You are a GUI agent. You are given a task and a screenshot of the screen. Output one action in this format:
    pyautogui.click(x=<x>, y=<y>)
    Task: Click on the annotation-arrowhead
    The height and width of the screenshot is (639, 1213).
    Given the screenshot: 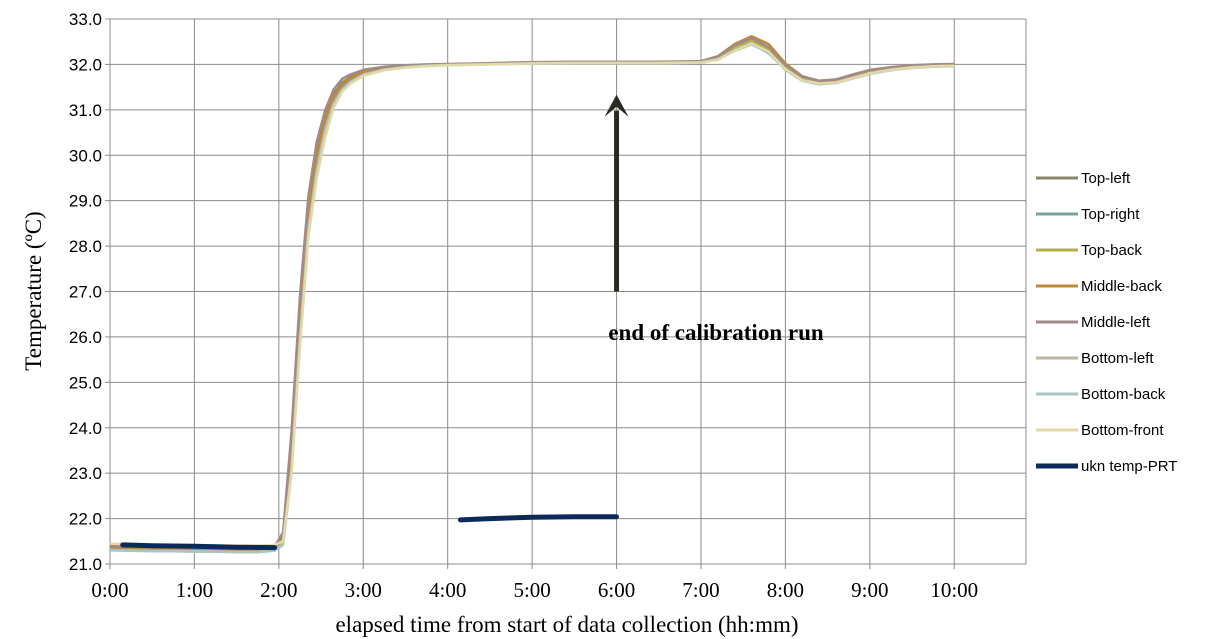 What is the action you would take?
    pyautogui.click(x=616, y=105)
    